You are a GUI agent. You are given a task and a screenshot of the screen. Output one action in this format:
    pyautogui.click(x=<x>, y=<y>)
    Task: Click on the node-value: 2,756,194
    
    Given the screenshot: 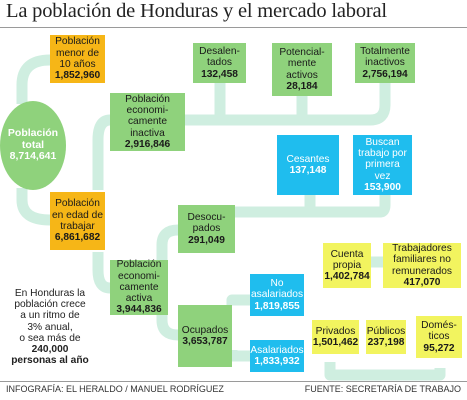 What is the action you would take?
    pyautogui.click(x=385, y=74)
    